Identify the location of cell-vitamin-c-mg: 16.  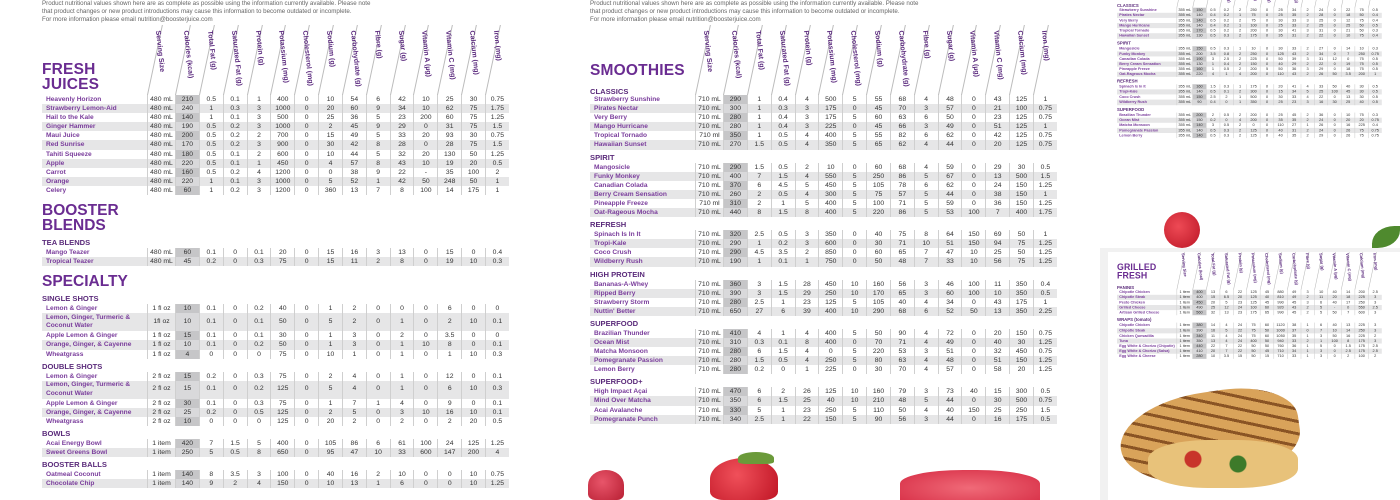
(449, 412).